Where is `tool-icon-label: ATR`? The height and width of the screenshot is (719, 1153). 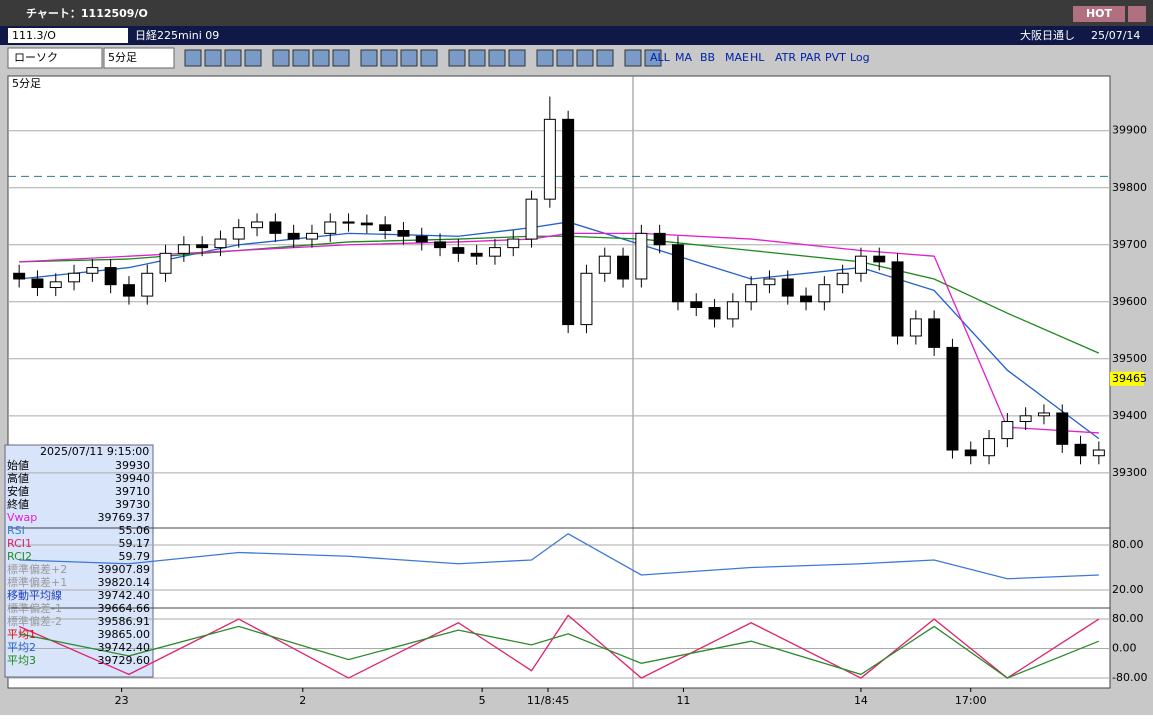
tool-icon-label: ATR is located at coordinates (785, 57).